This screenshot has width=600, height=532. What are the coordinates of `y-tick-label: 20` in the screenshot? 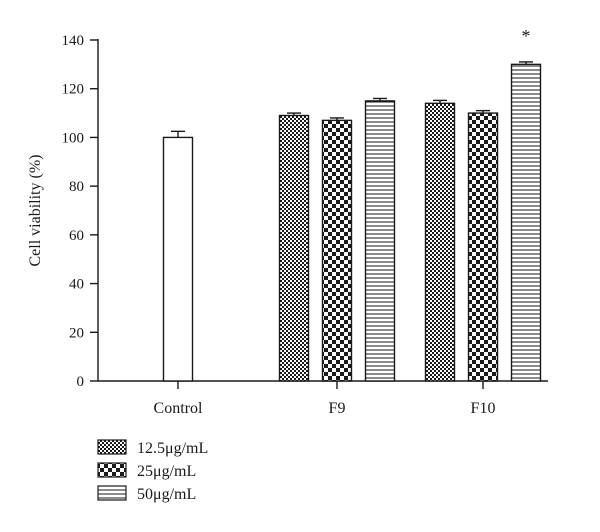 It's located at (76, 333).